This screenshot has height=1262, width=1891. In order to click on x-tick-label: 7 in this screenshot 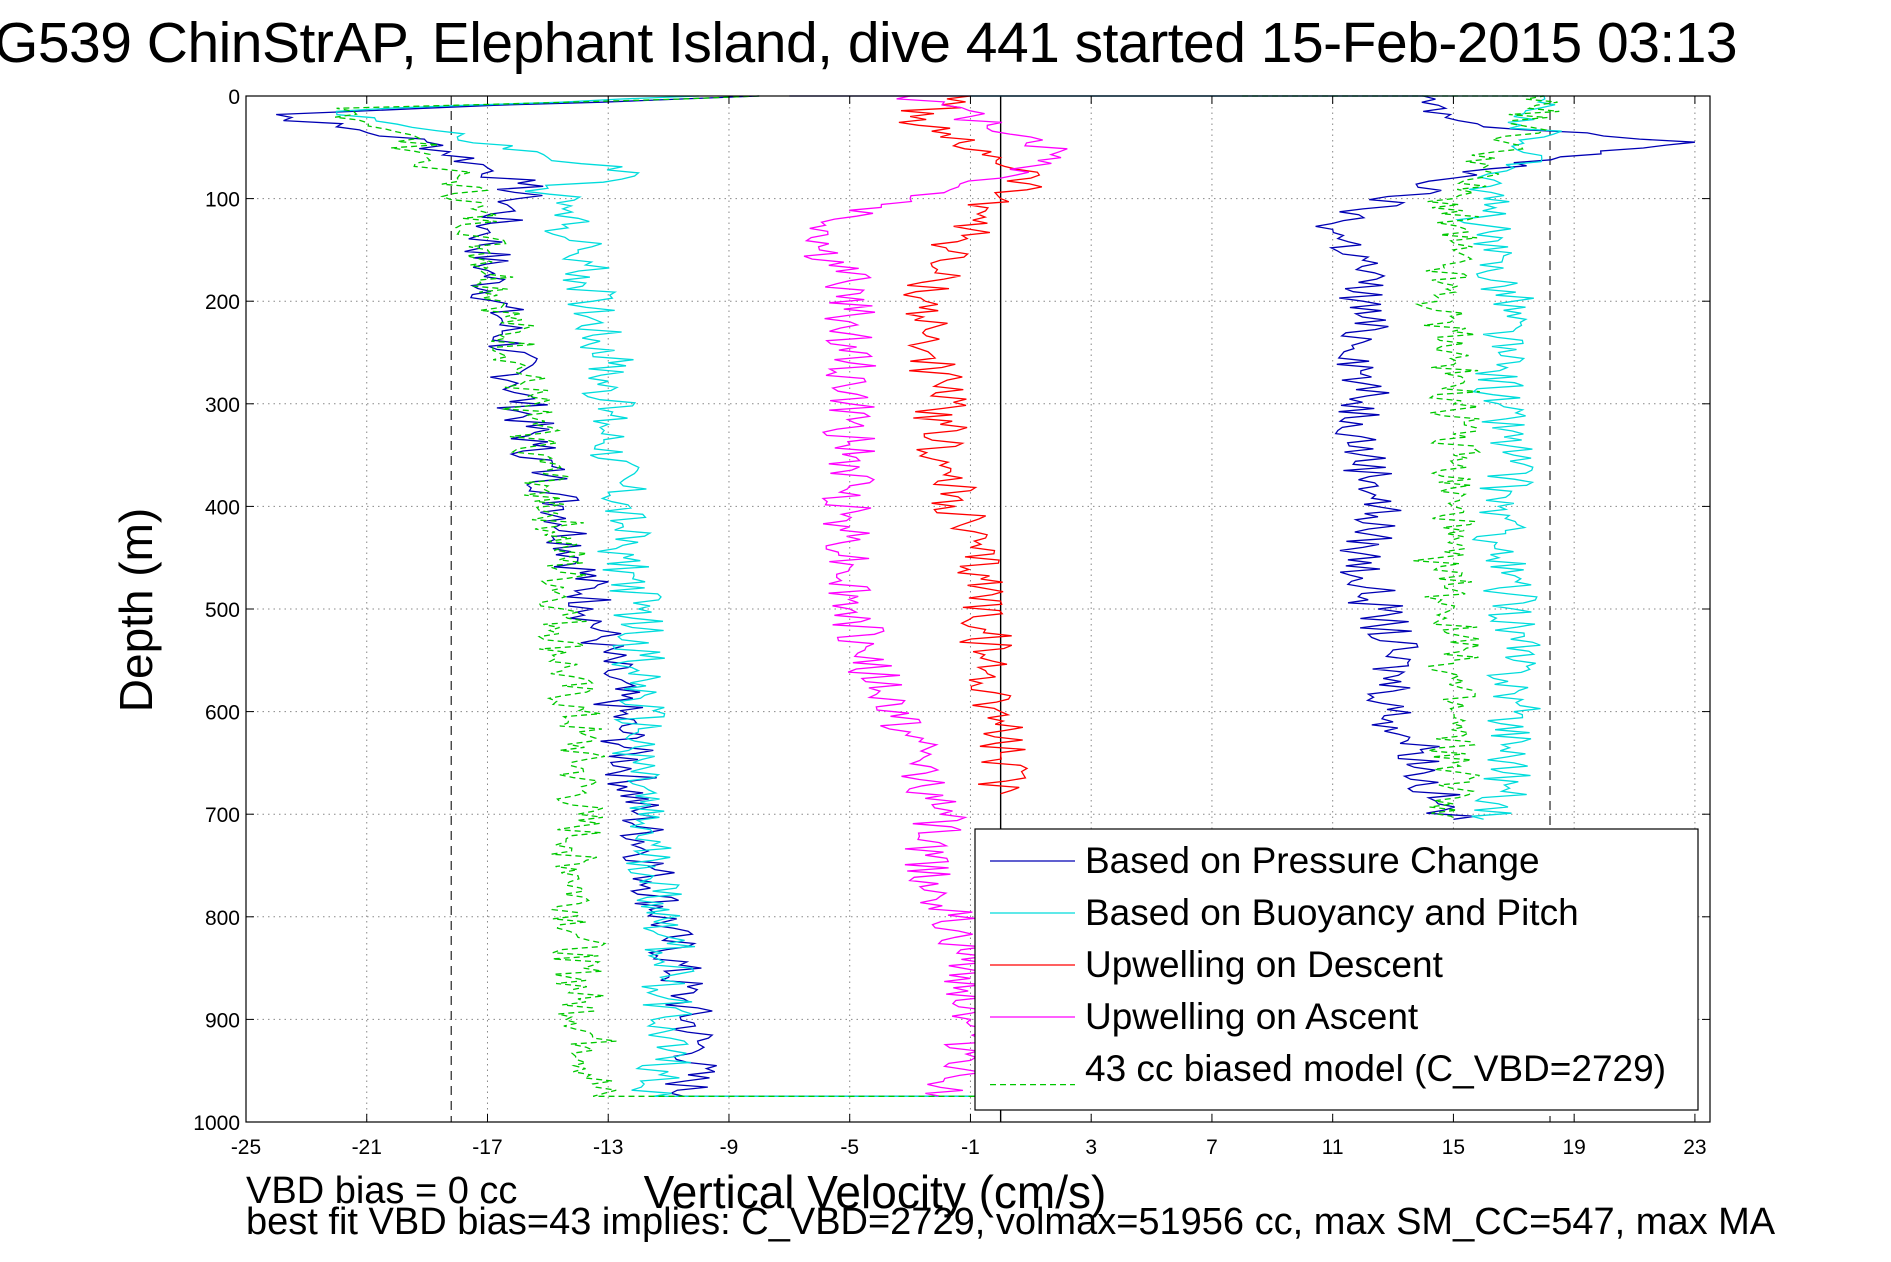, I will do `click(1212, 1147)`.